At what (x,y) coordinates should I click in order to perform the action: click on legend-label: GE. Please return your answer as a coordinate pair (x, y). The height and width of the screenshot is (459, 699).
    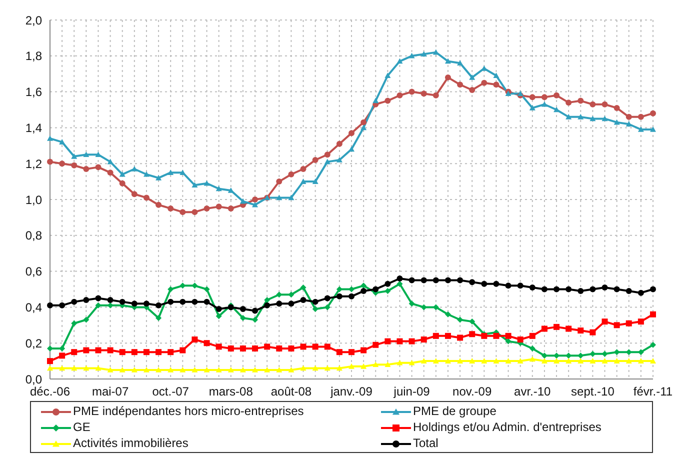
    Looking at the image, I should click on (81, 427).